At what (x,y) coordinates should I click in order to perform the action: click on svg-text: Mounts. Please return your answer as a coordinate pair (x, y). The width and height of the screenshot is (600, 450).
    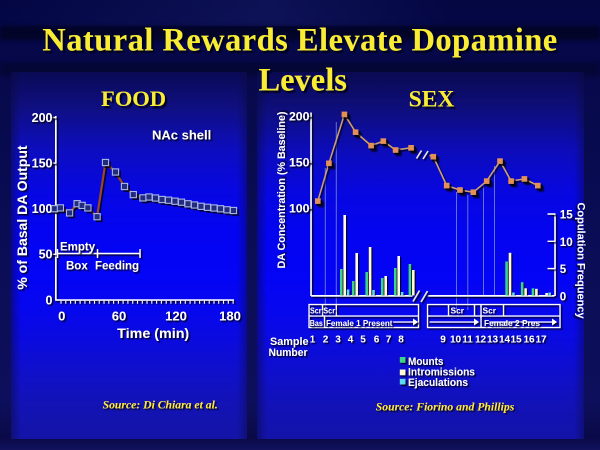
    Looking at the image, I should click on (426, 362).